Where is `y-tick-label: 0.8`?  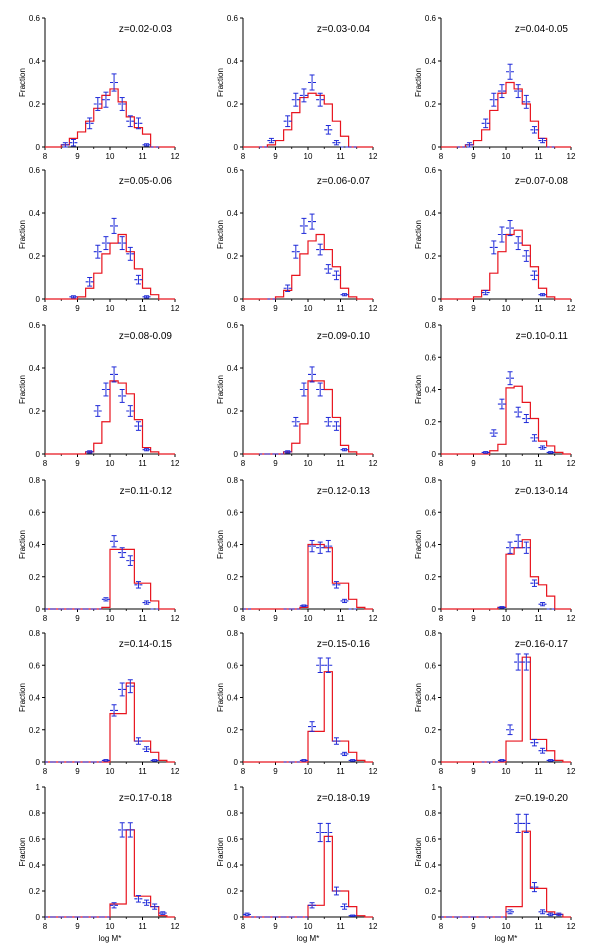
y-tick-label: 0.8 is located at coordinates (431, 480).